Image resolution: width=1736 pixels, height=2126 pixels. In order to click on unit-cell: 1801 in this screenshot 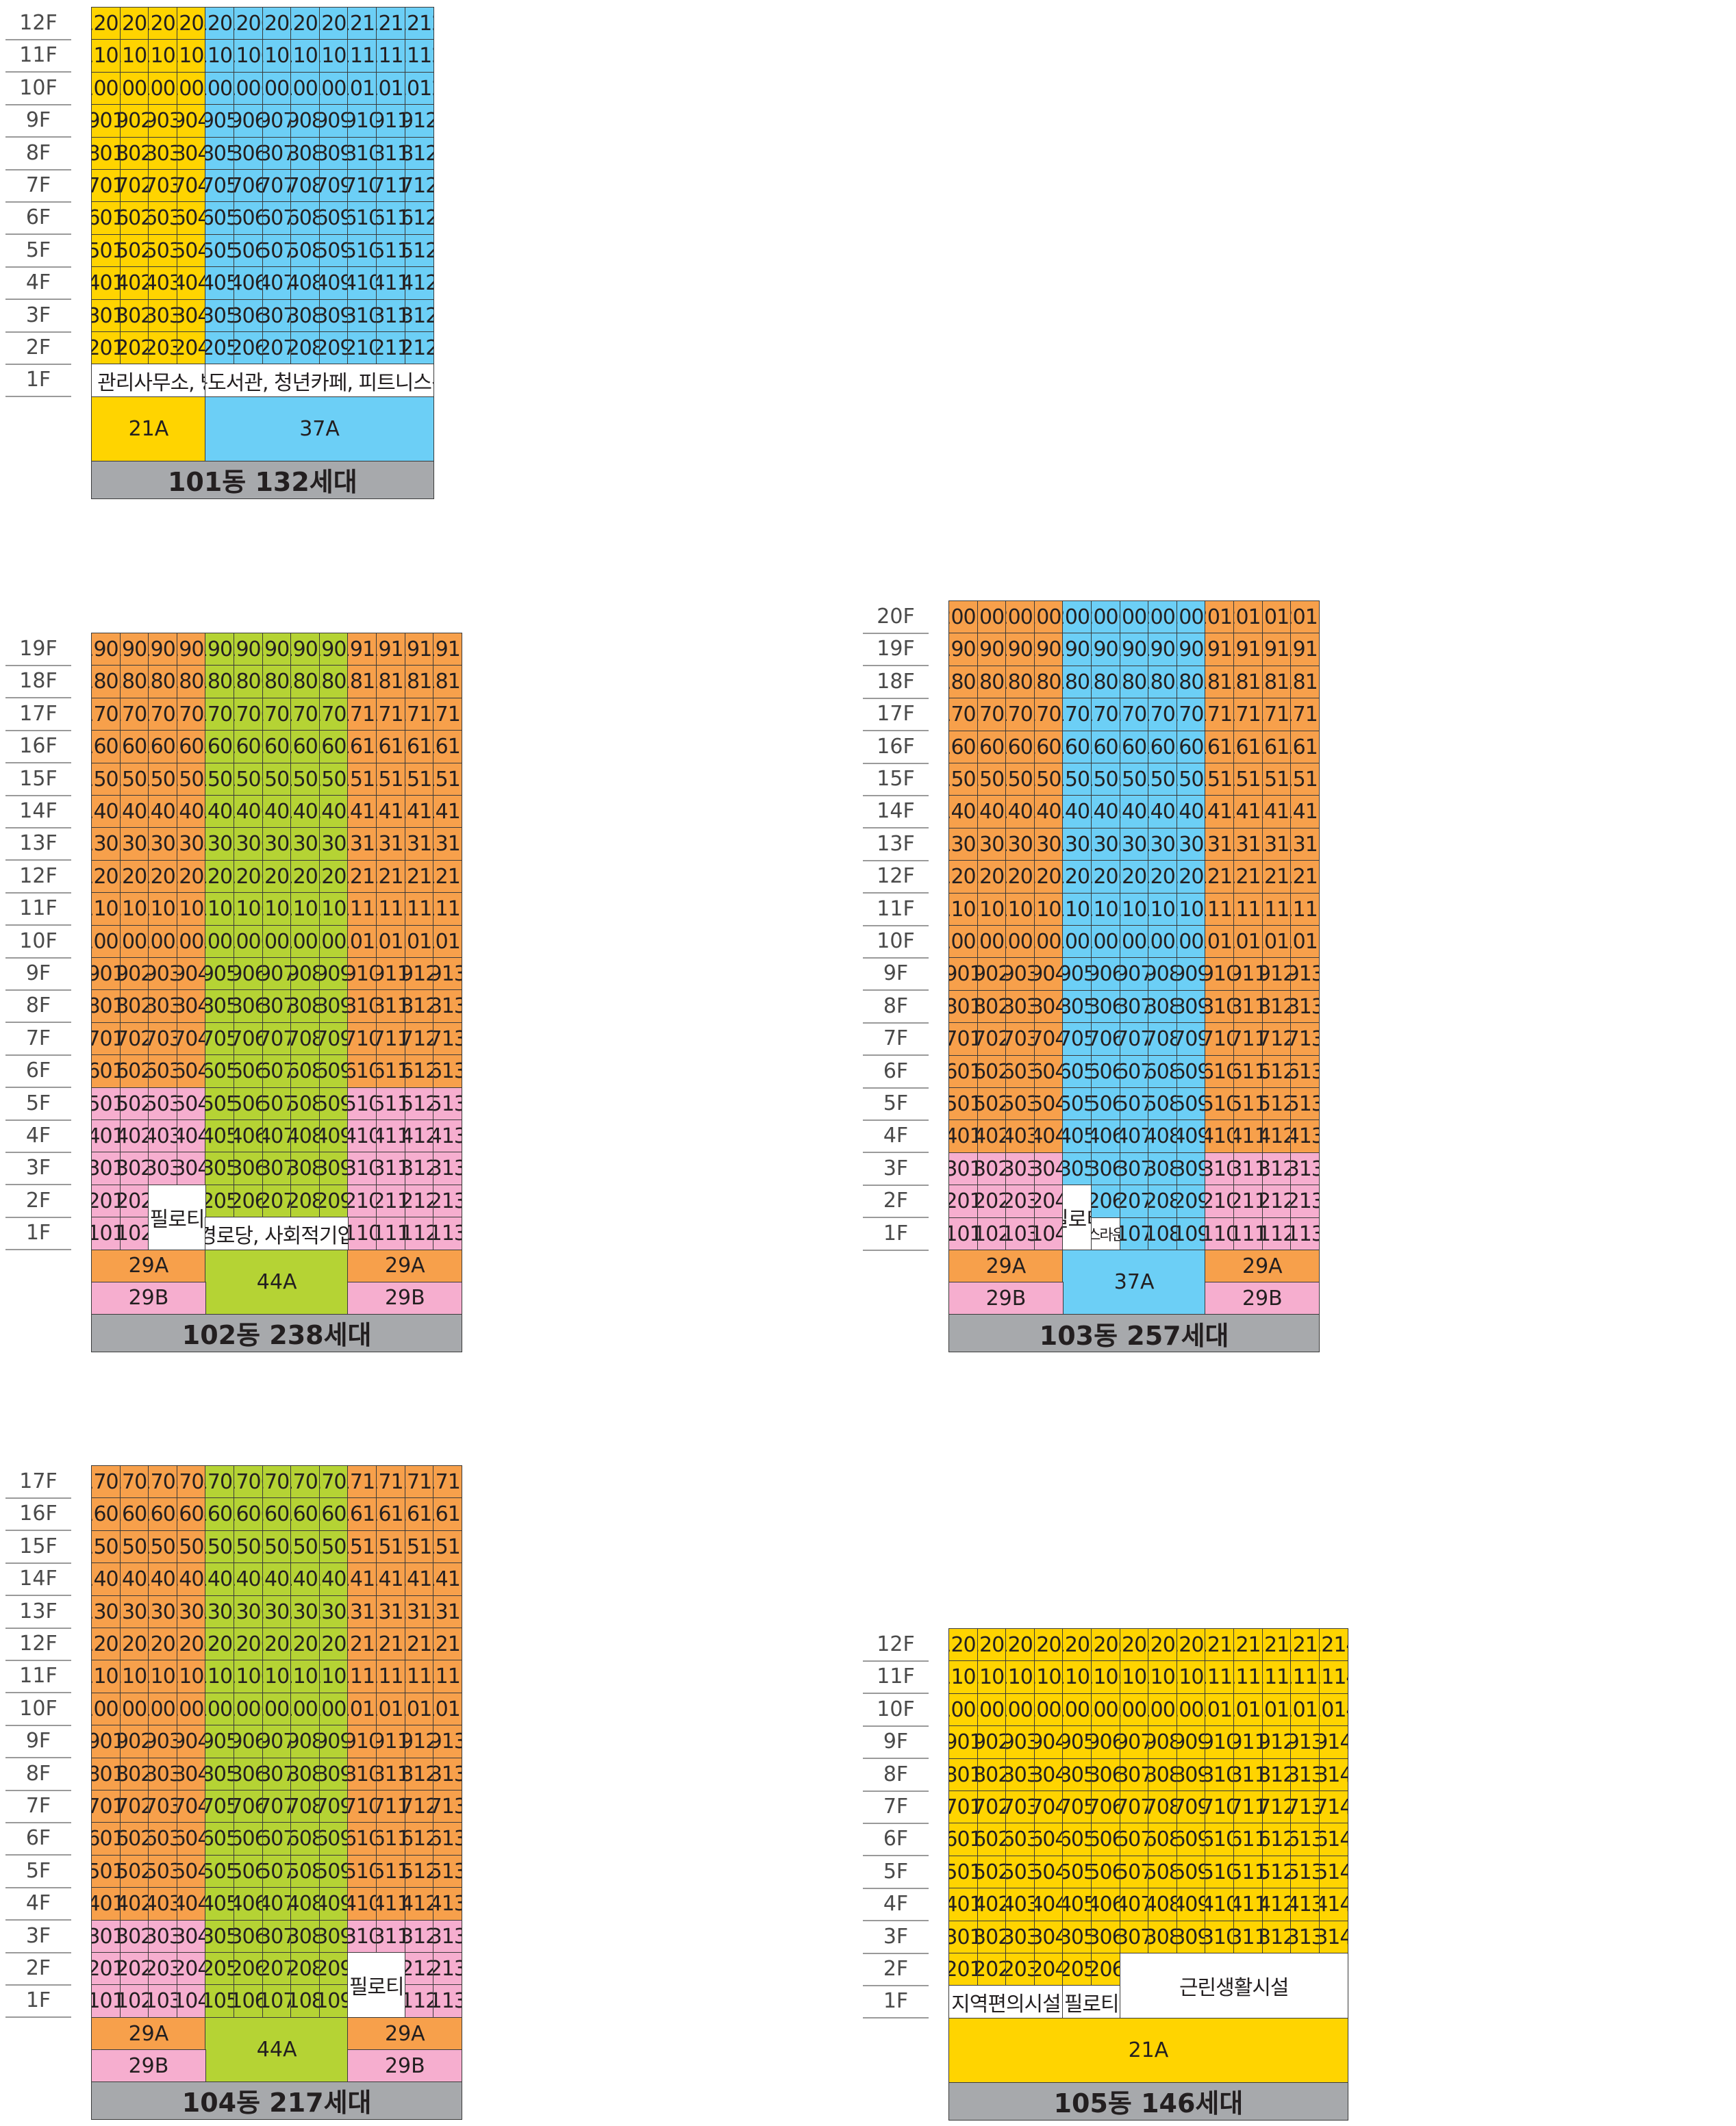, I will do `click(963, 682)`.